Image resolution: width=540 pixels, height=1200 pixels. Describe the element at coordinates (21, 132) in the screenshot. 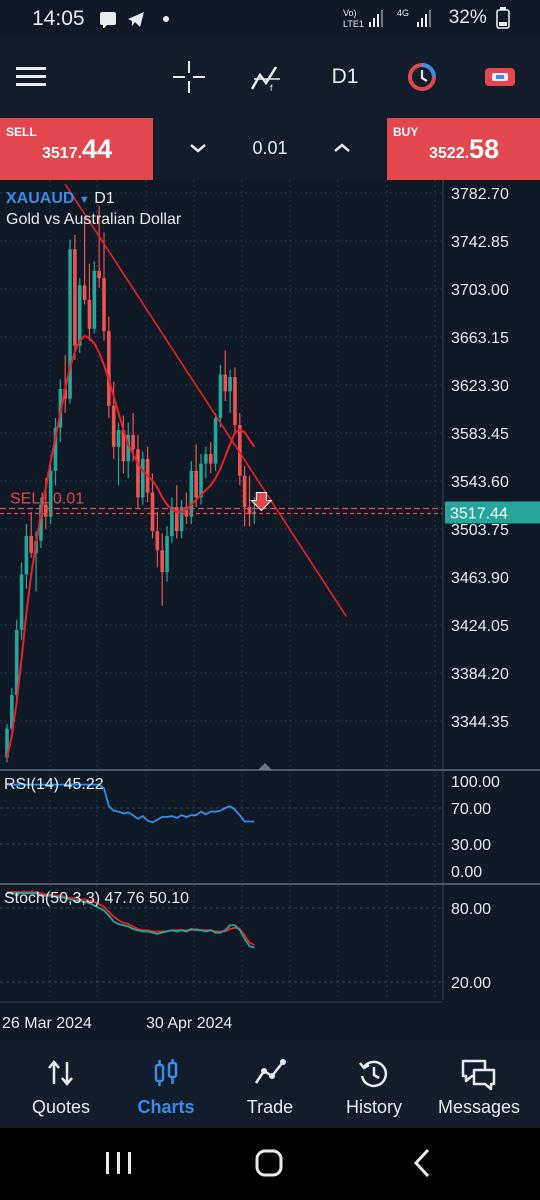

I see `sell-label: SELL` at that location.